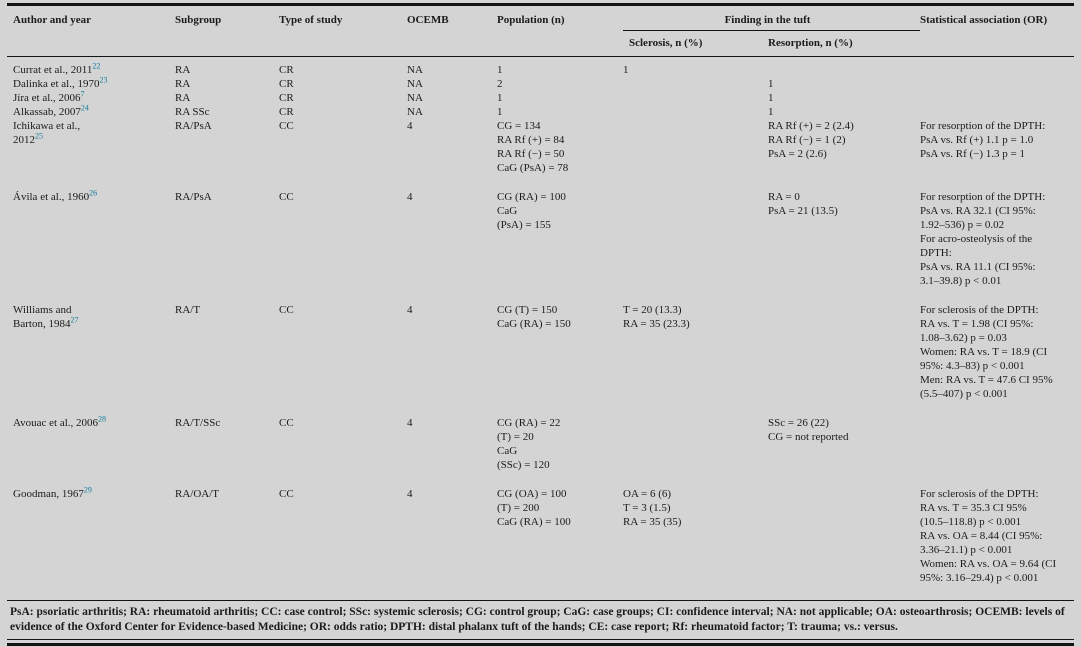 This screenshot has height=647, width=1081. What do you see at coordinates (695, 543) in the screenshot?
I see `sclerosis-cell: OA = 6 (6) T = 3 (1.5) RA = 35 (35)` at bounding box center [695, 543].